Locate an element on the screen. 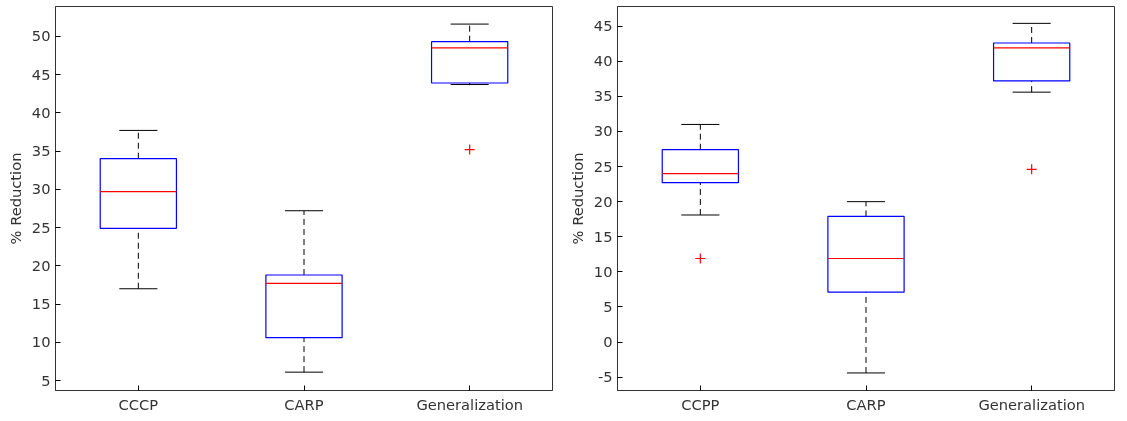  y-tick-label: -5 is located at coordinates (605, 377).